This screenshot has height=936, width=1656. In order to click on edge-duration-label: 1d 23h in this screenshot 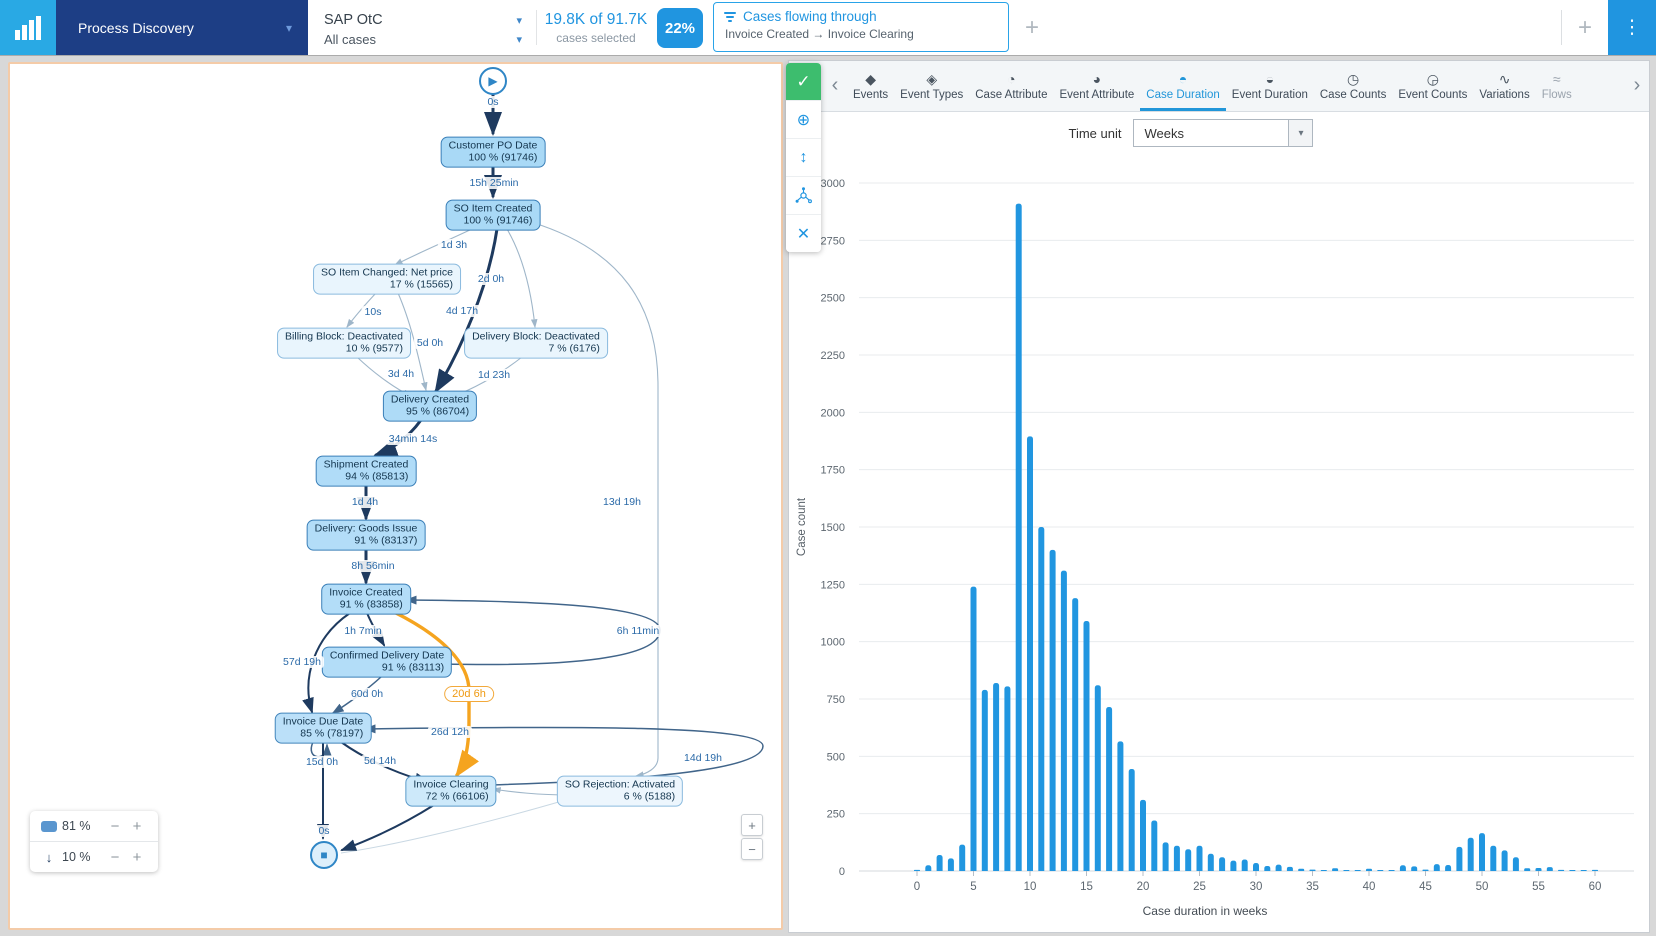, I will do `click(494, 375)`.